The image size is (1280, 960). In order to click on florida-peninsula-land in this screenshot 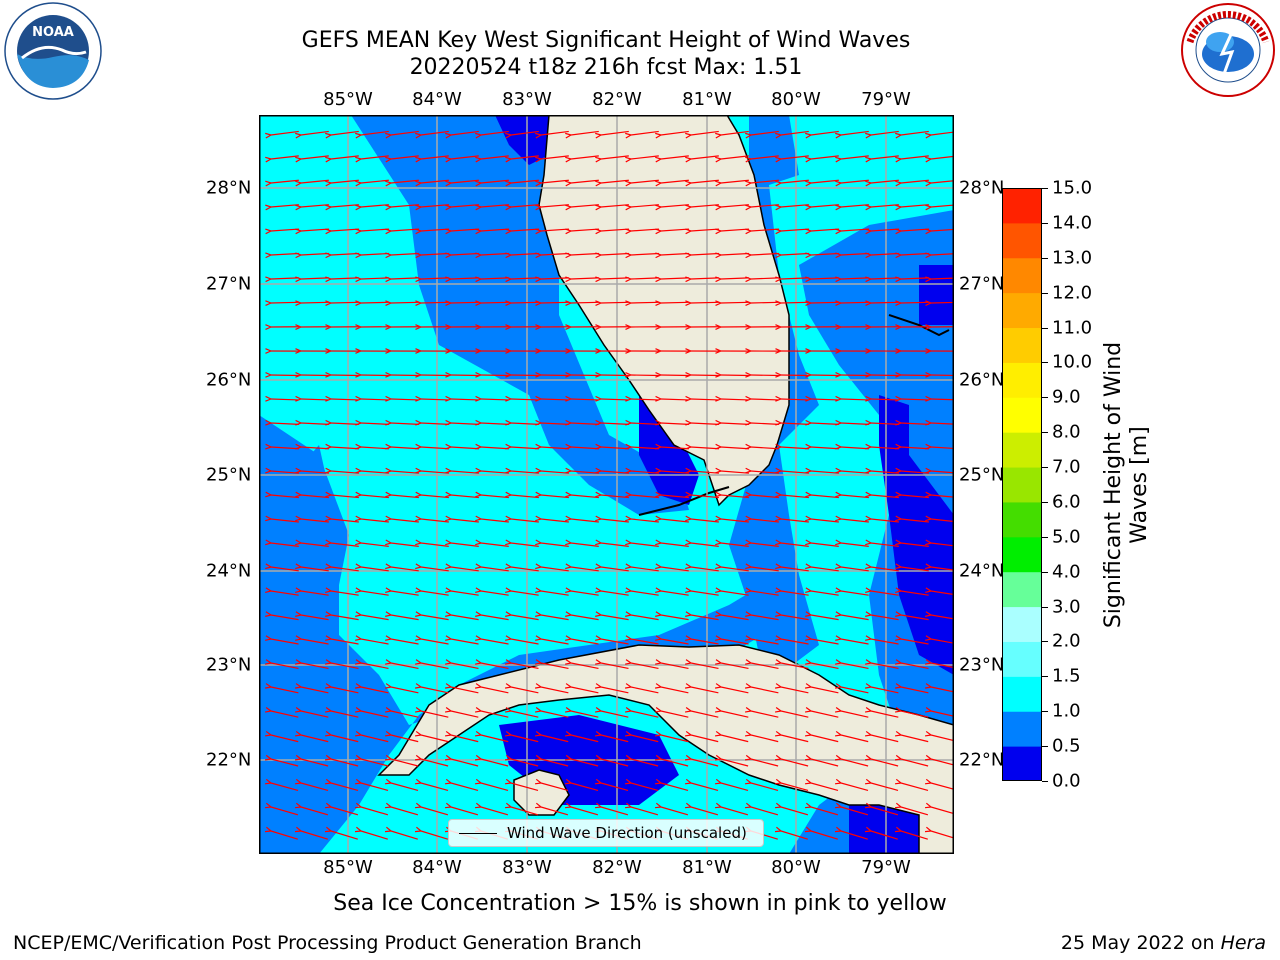, I will do `click(664, 311)`.